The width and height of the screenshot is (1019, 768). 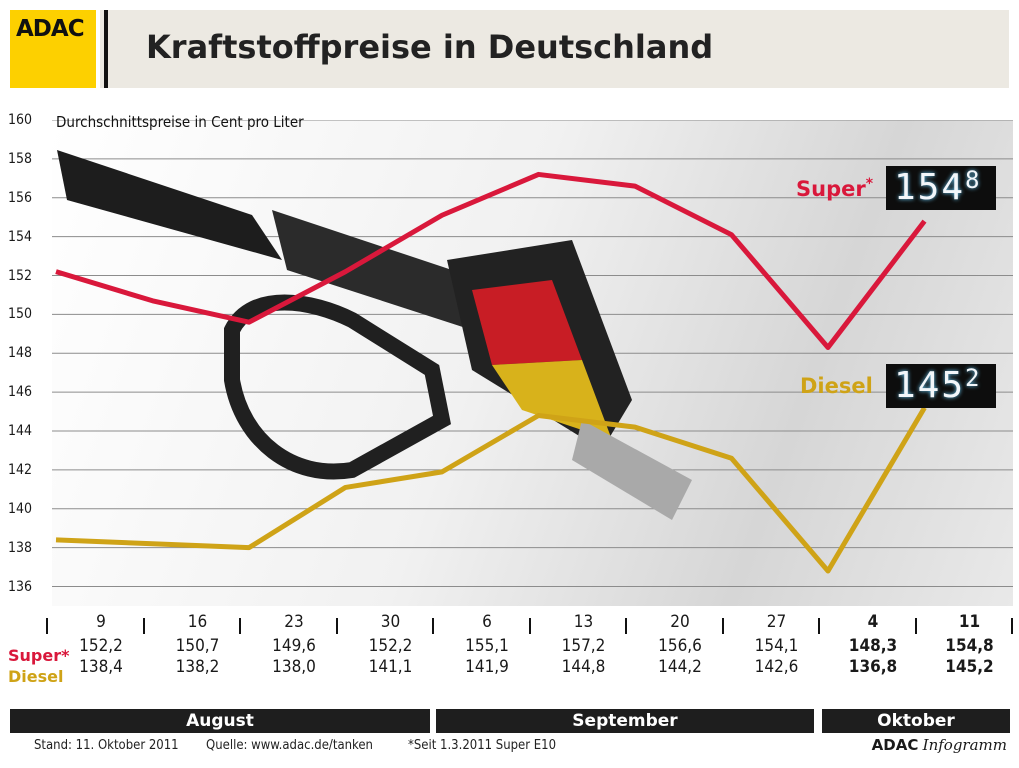 I want to click on title-bar: Kraftstoffpreise in Deutschland, so click(x=554, y=49).